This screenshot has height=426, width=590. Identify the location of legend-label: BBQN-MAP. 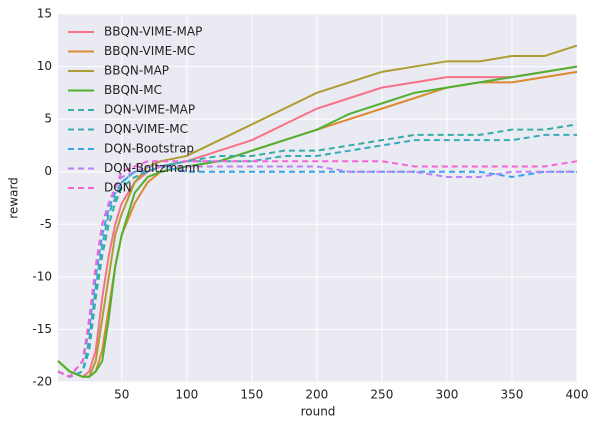
(136, 71).